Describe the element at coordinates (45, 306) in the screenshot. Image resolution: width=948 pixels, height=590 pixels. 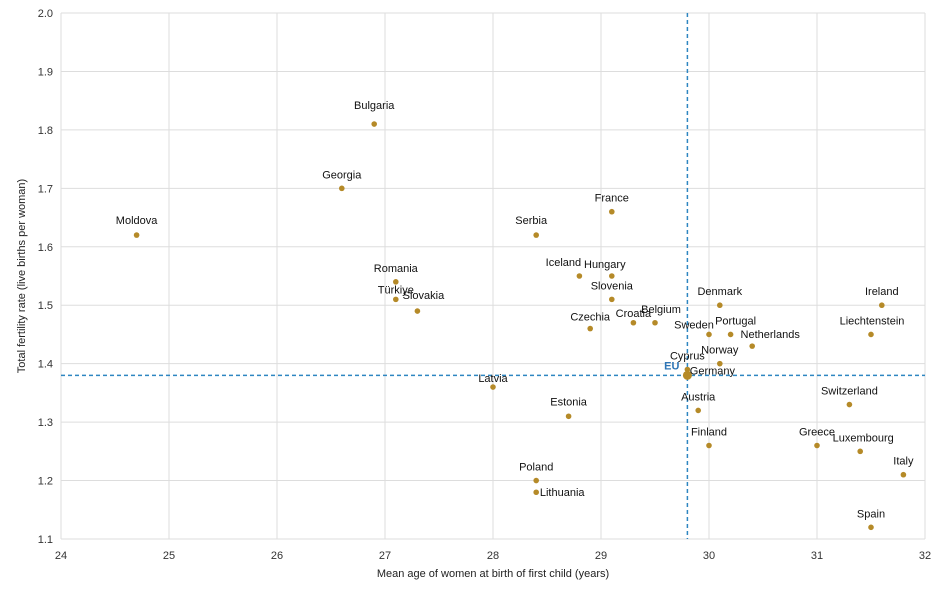
I see `y-tick-label: 1.5` at that location.